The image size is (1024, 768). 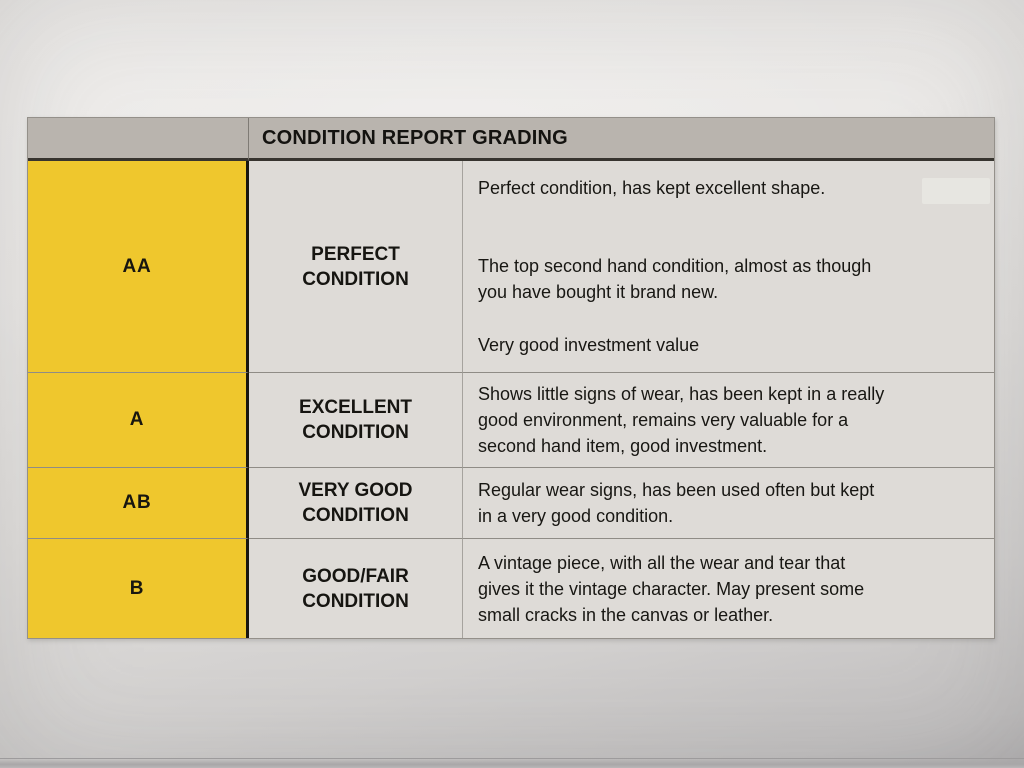 I want to click on photo-bottom-edge, so click(x=512, y=763).